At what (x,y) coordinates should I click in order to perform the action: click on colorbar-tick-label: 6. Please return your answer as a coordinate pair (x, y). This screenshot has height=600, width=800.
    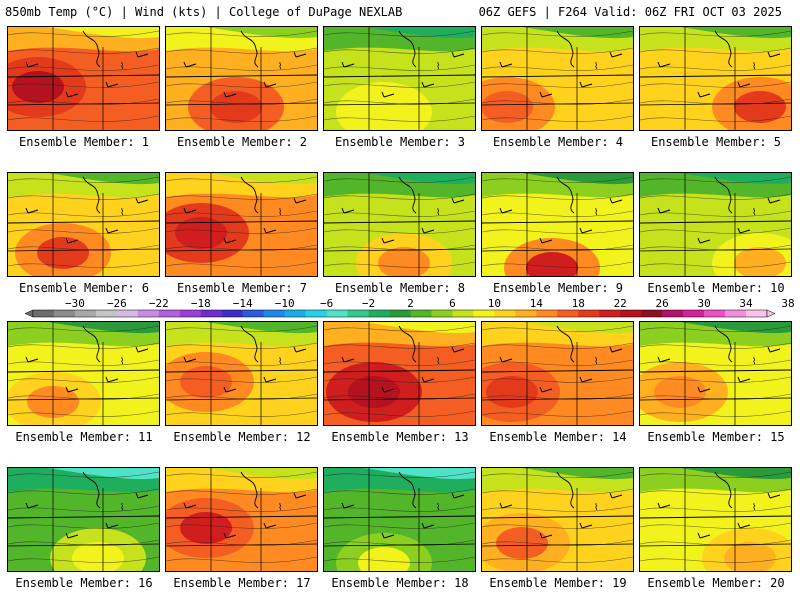
    Looking at the image, I should click on (452, 303).